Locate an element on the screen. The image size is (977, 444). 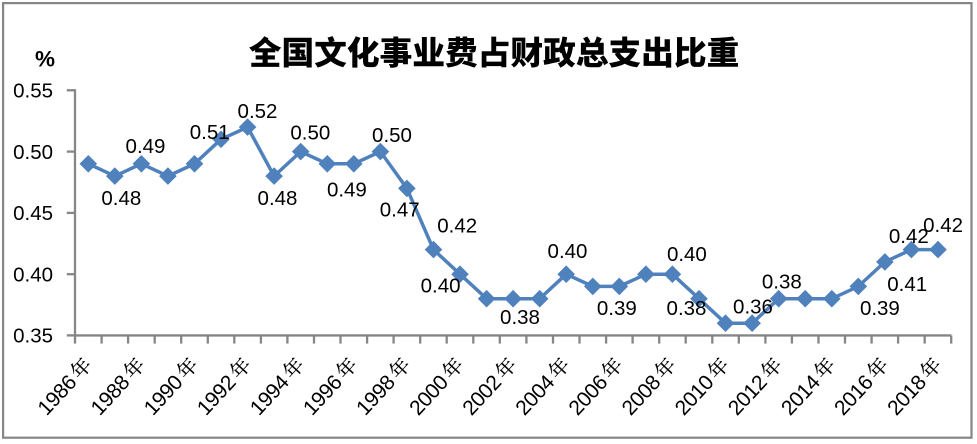
svg-text: 0.35 is located at coordinates (33, 336).